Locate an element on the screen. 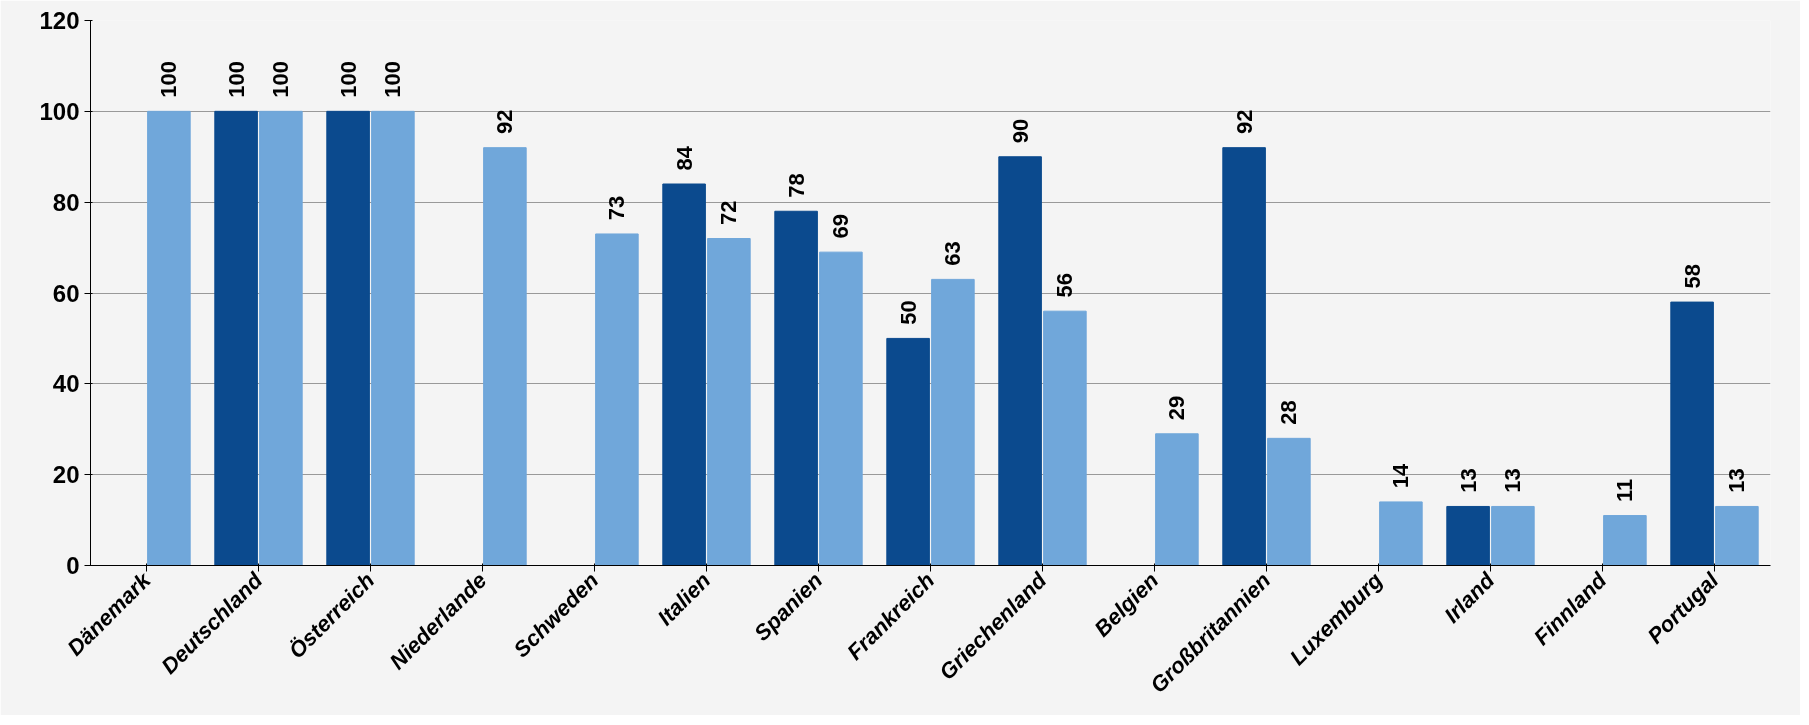 Image resolution: width=1809 pixels, height=725 pixels. data-label: 84 is located at coordinates (684, 158).